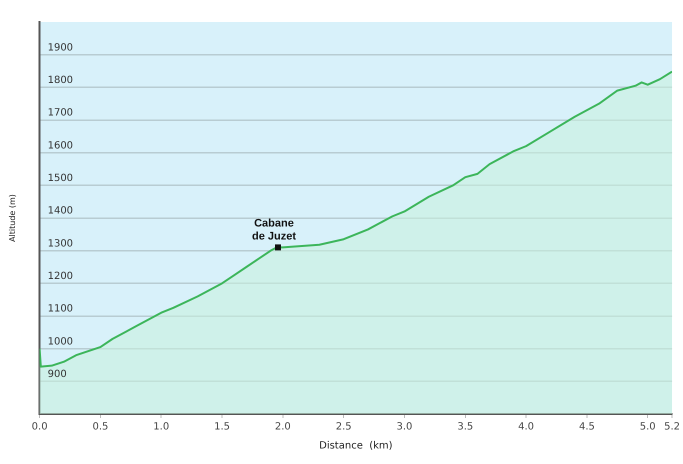 Image resolution: width=683 pixels, height=464 pixels. I want to click on x-tick-label: 0.0, so click(40, 427).